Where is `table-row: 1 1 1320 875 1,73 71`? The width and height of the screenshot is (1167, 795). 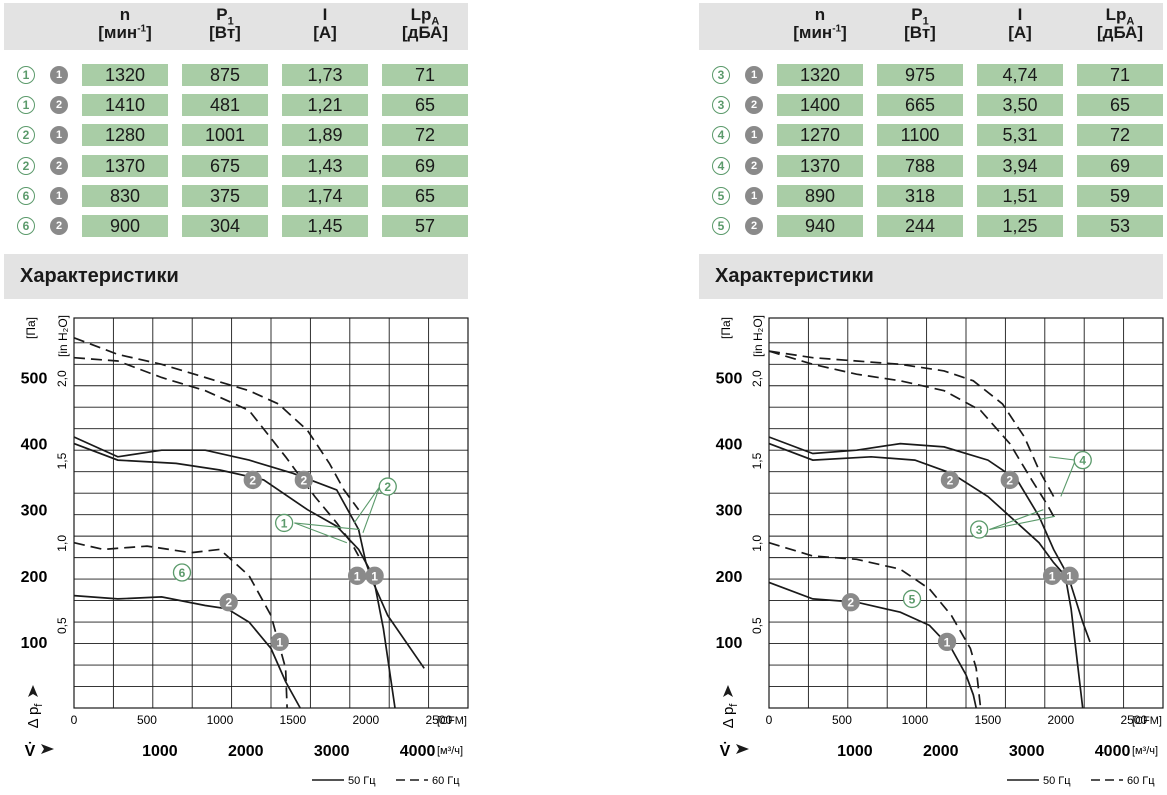 table-row: 1 1 1320 875 1,73 71 is located at coordinates (236, 75).